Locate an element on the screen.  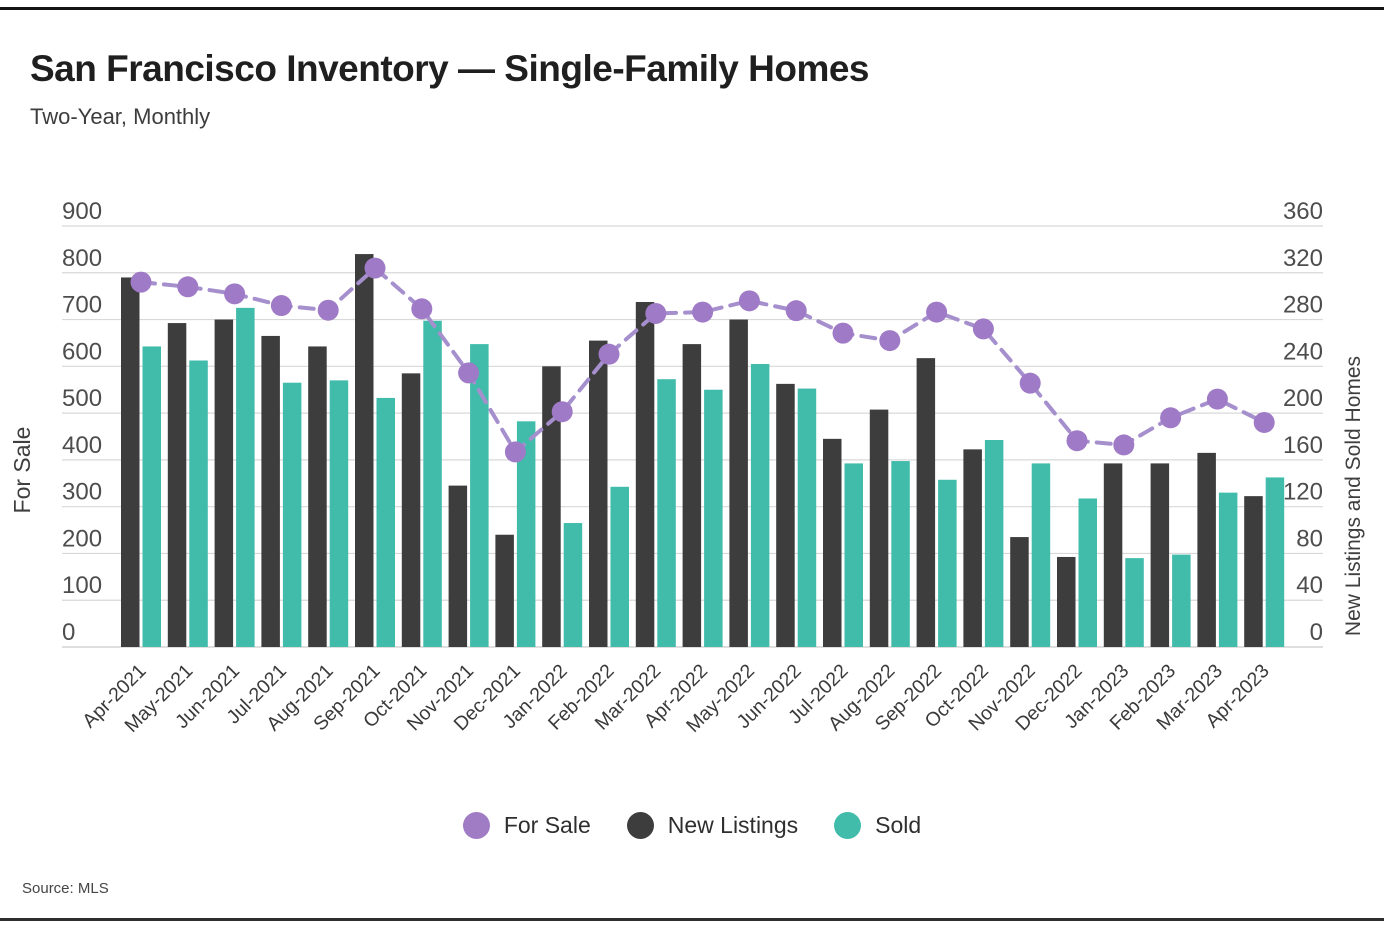
legend-item-new-listings: New Listings is located at coordinates (712, 825).